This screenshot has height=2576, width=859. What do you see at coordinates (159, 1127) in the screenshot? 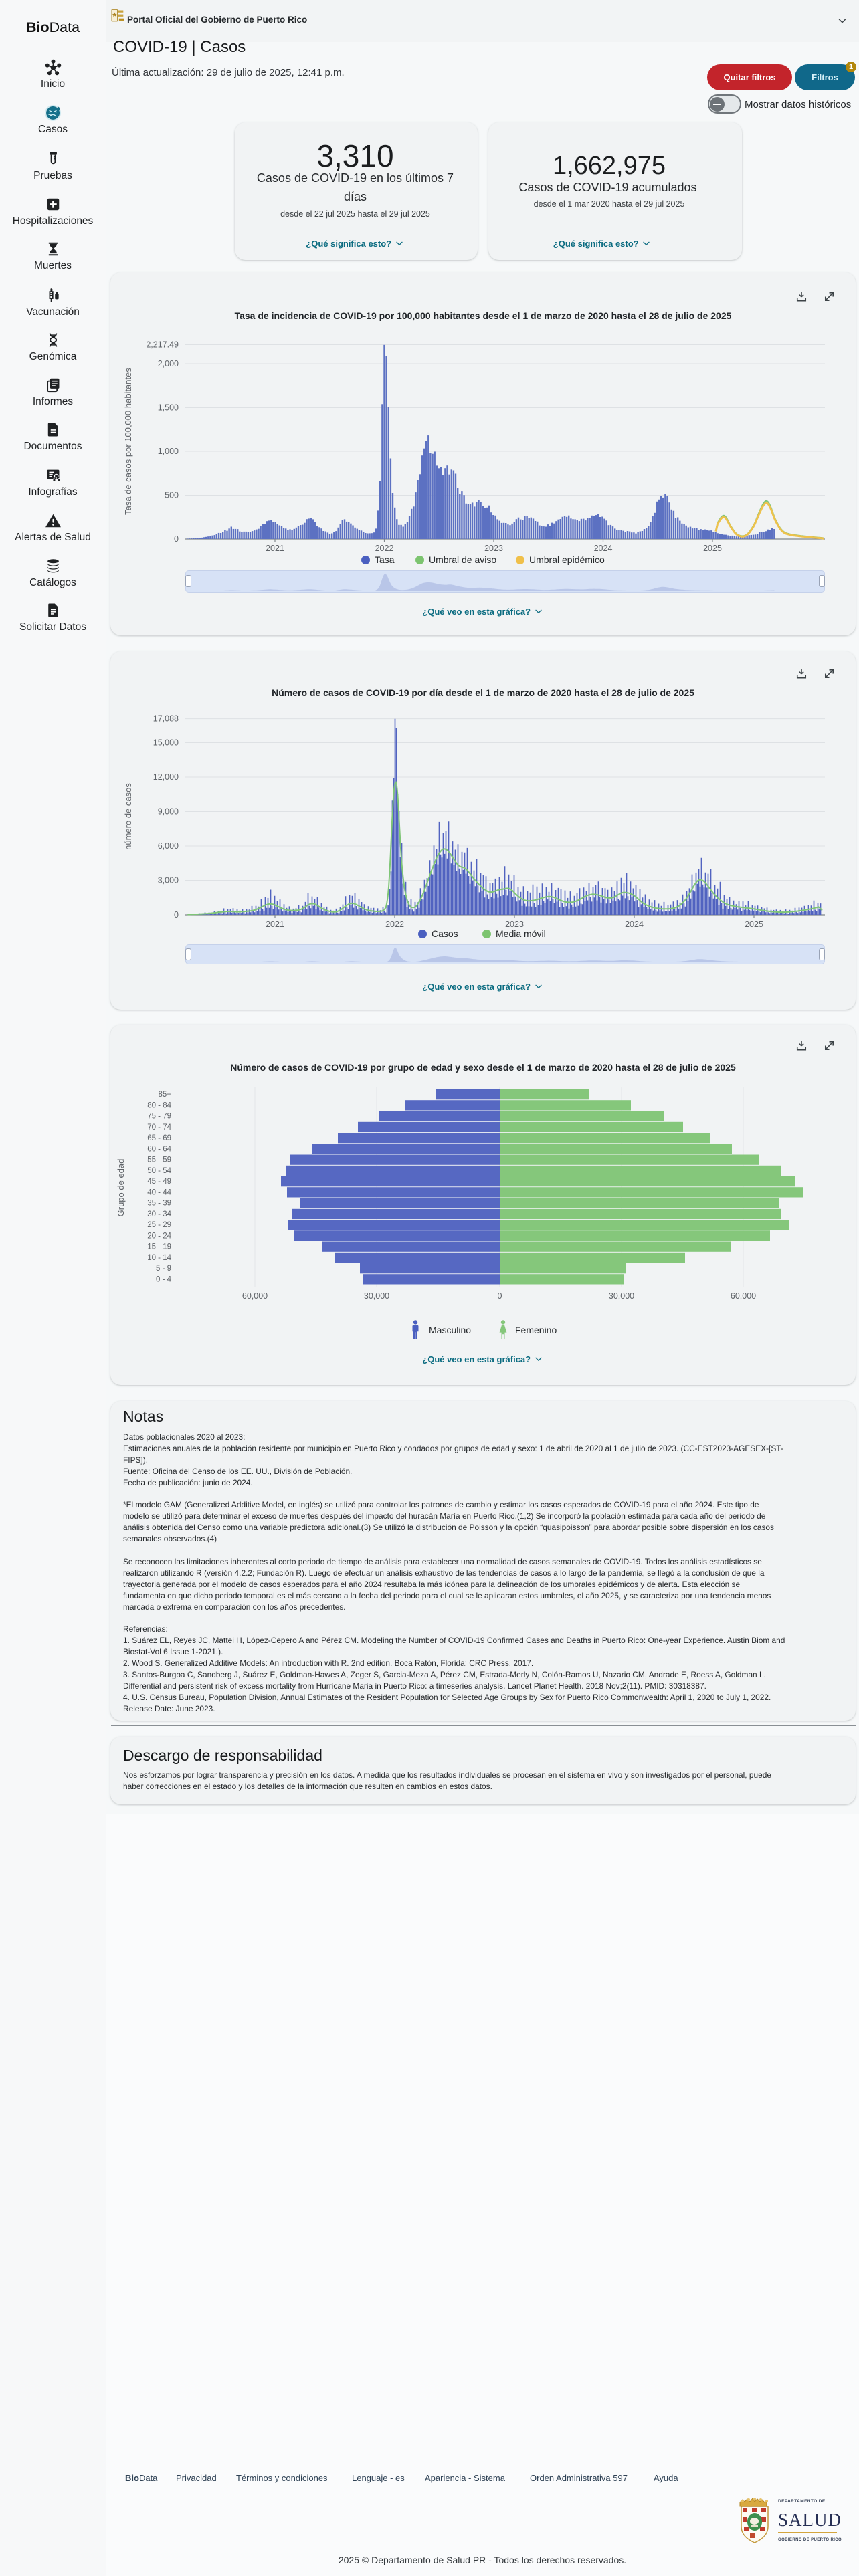
I see `svg-text: 70 - 74` at bounding box center [159, 1127].